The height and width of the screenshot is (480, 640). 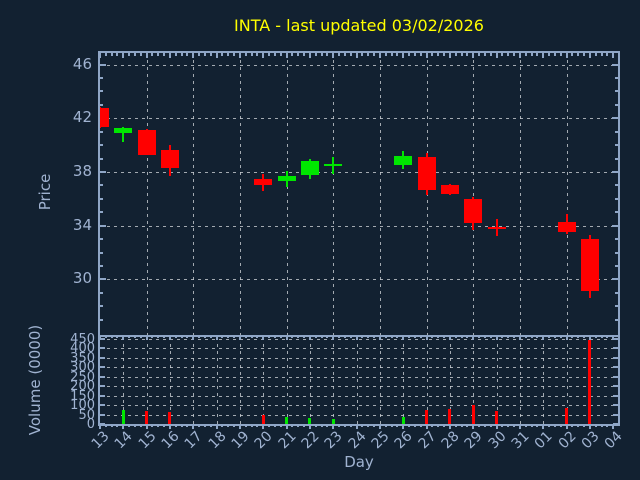 I want to click on volume-tick-label: 350, so click(x=82, y=358).